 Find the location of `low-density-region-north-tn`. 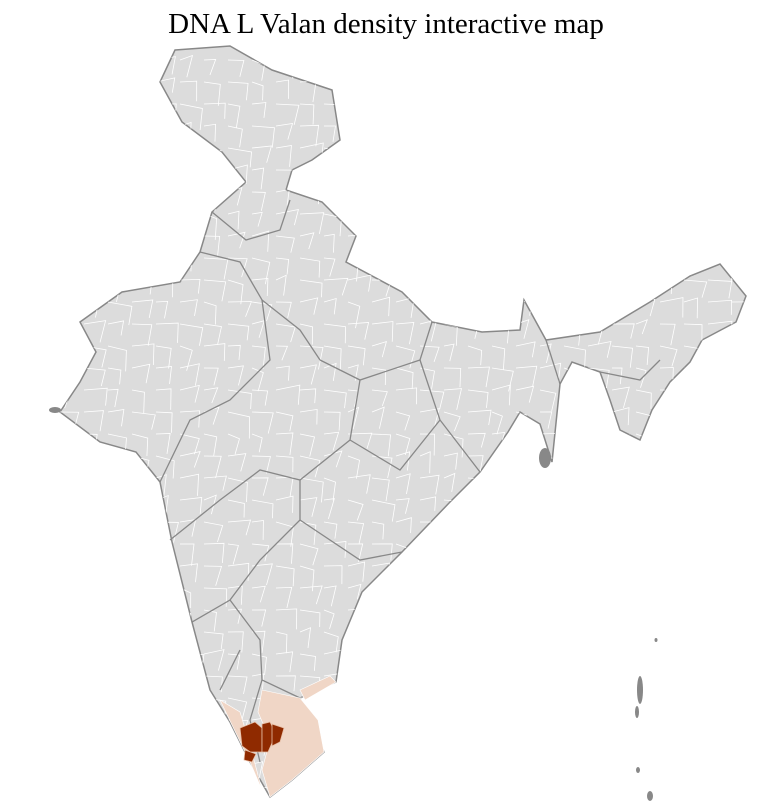

low-density-region-north-tn is located at coordinates (318, 688).